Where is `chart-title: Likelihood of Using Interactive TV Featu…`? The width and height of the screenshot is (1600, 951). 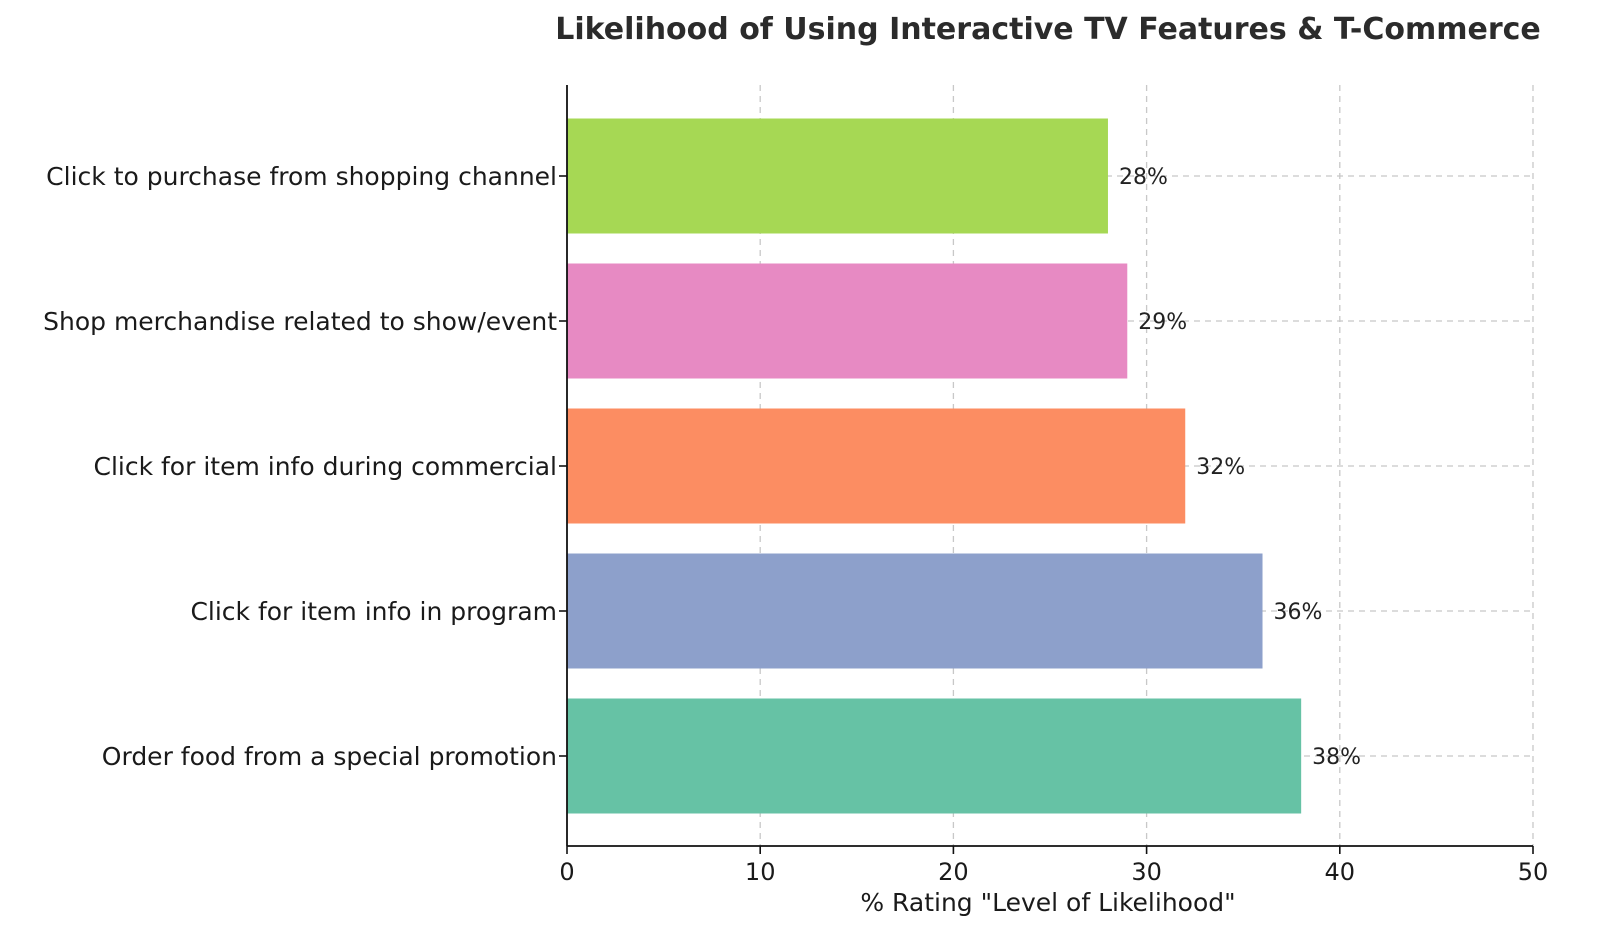
chart-title: Likelihood of Using Interactive TV Featu… is located at coordinates (1048, 29).